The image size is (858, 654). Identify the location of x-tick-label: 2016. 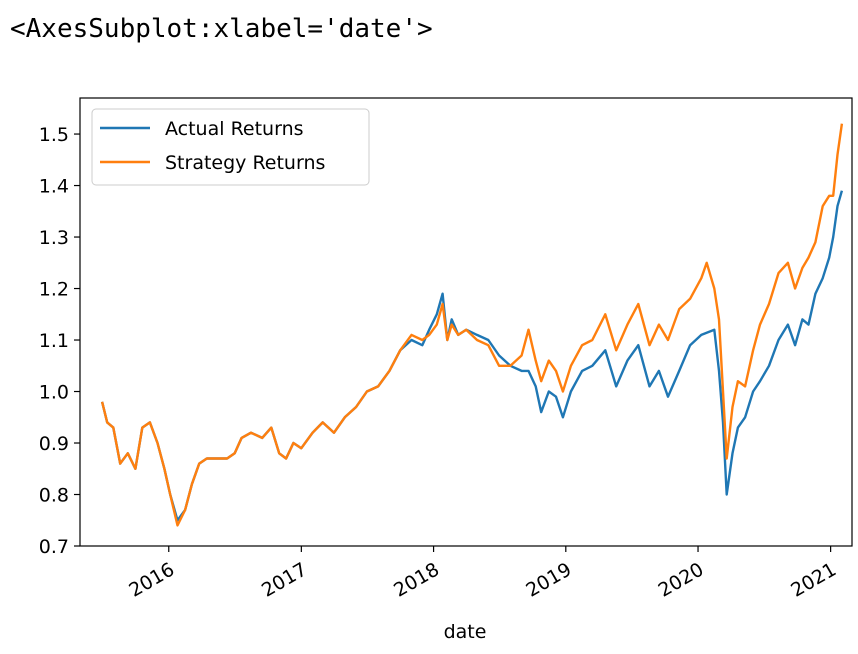
(151, 579).